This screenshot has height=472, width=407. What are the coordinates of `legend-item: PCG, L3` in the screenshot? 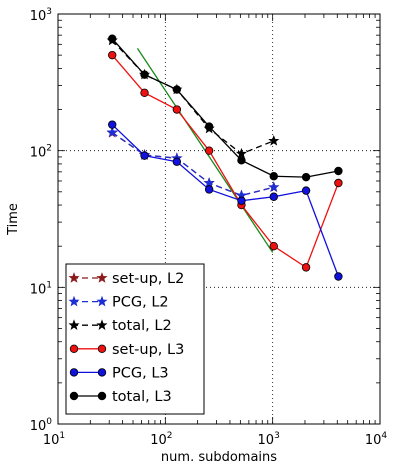 It's located at (119, 373).